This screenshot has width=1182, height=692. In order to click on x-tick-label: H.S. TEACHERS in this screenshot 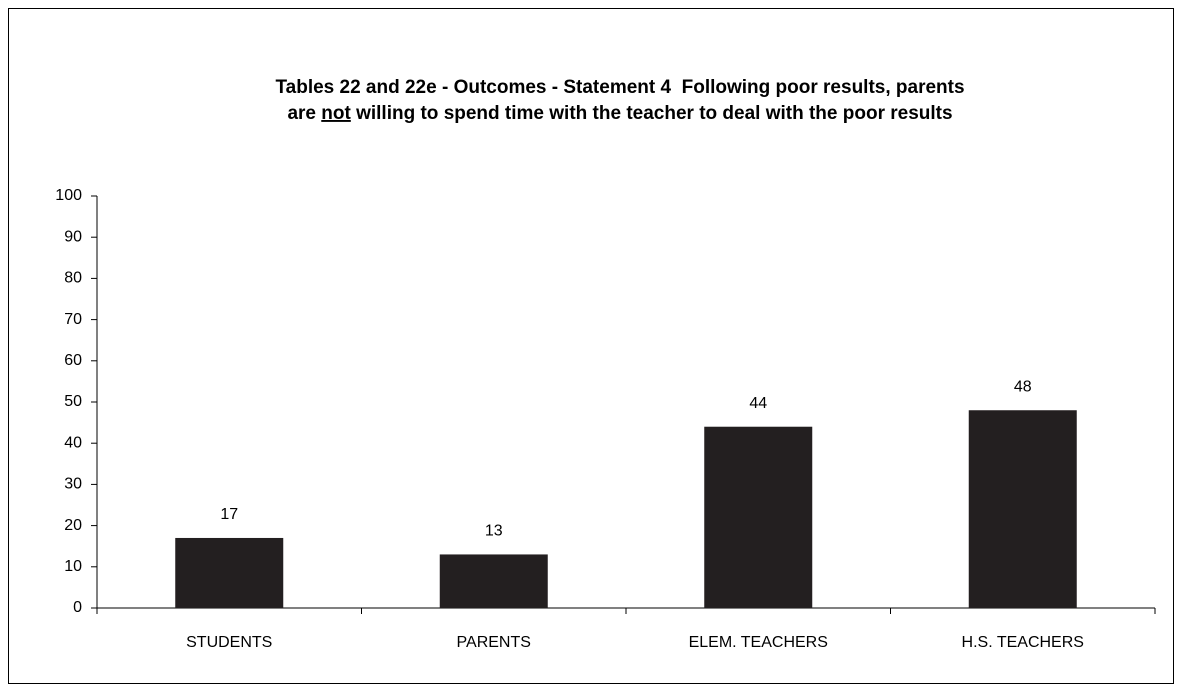, I will do `click(1023, 642)`.